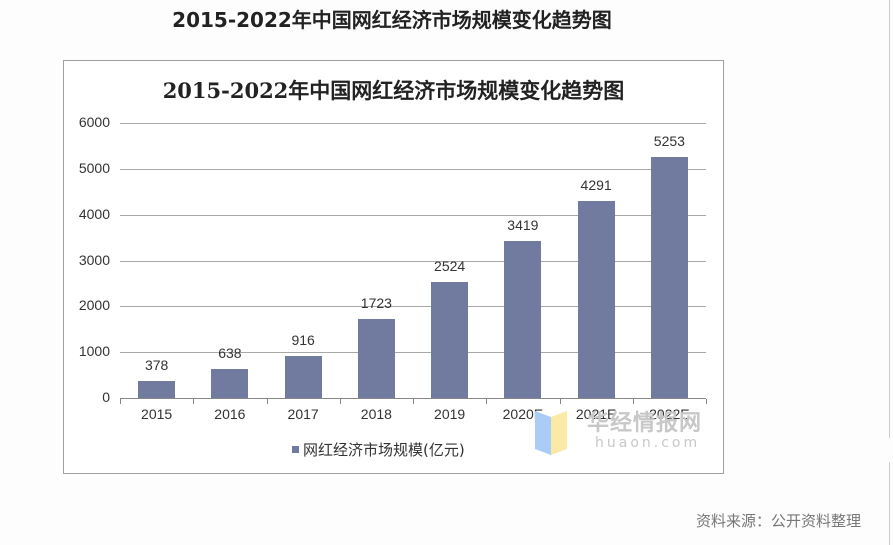 Image resolution: width=893 pixels, height=545 pixels. I want to click on bar-value-label: 916, so click(303, 340).